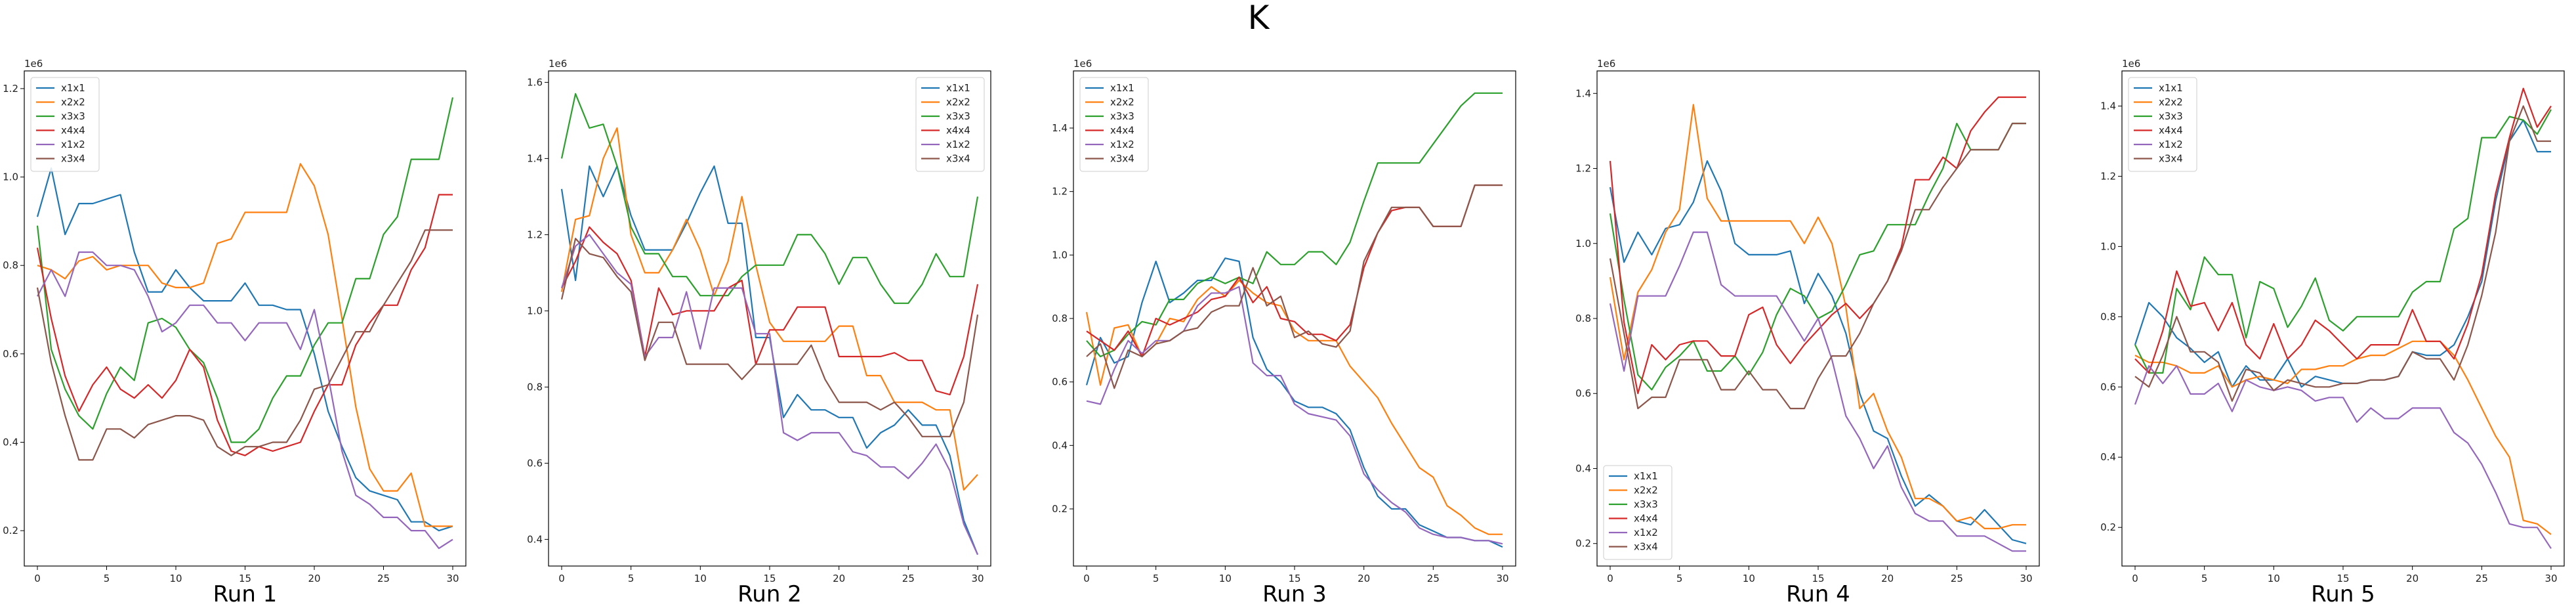 The image size is (2576, 612). I want to click on run-label: Run 5, so click(2343, 594).